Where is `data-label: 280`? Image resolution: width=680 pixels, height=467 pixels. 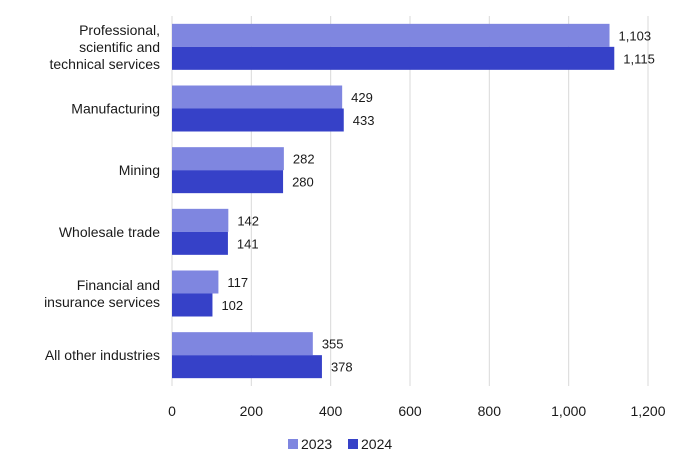 data-label: 280 is located at coordinates (303, 182).